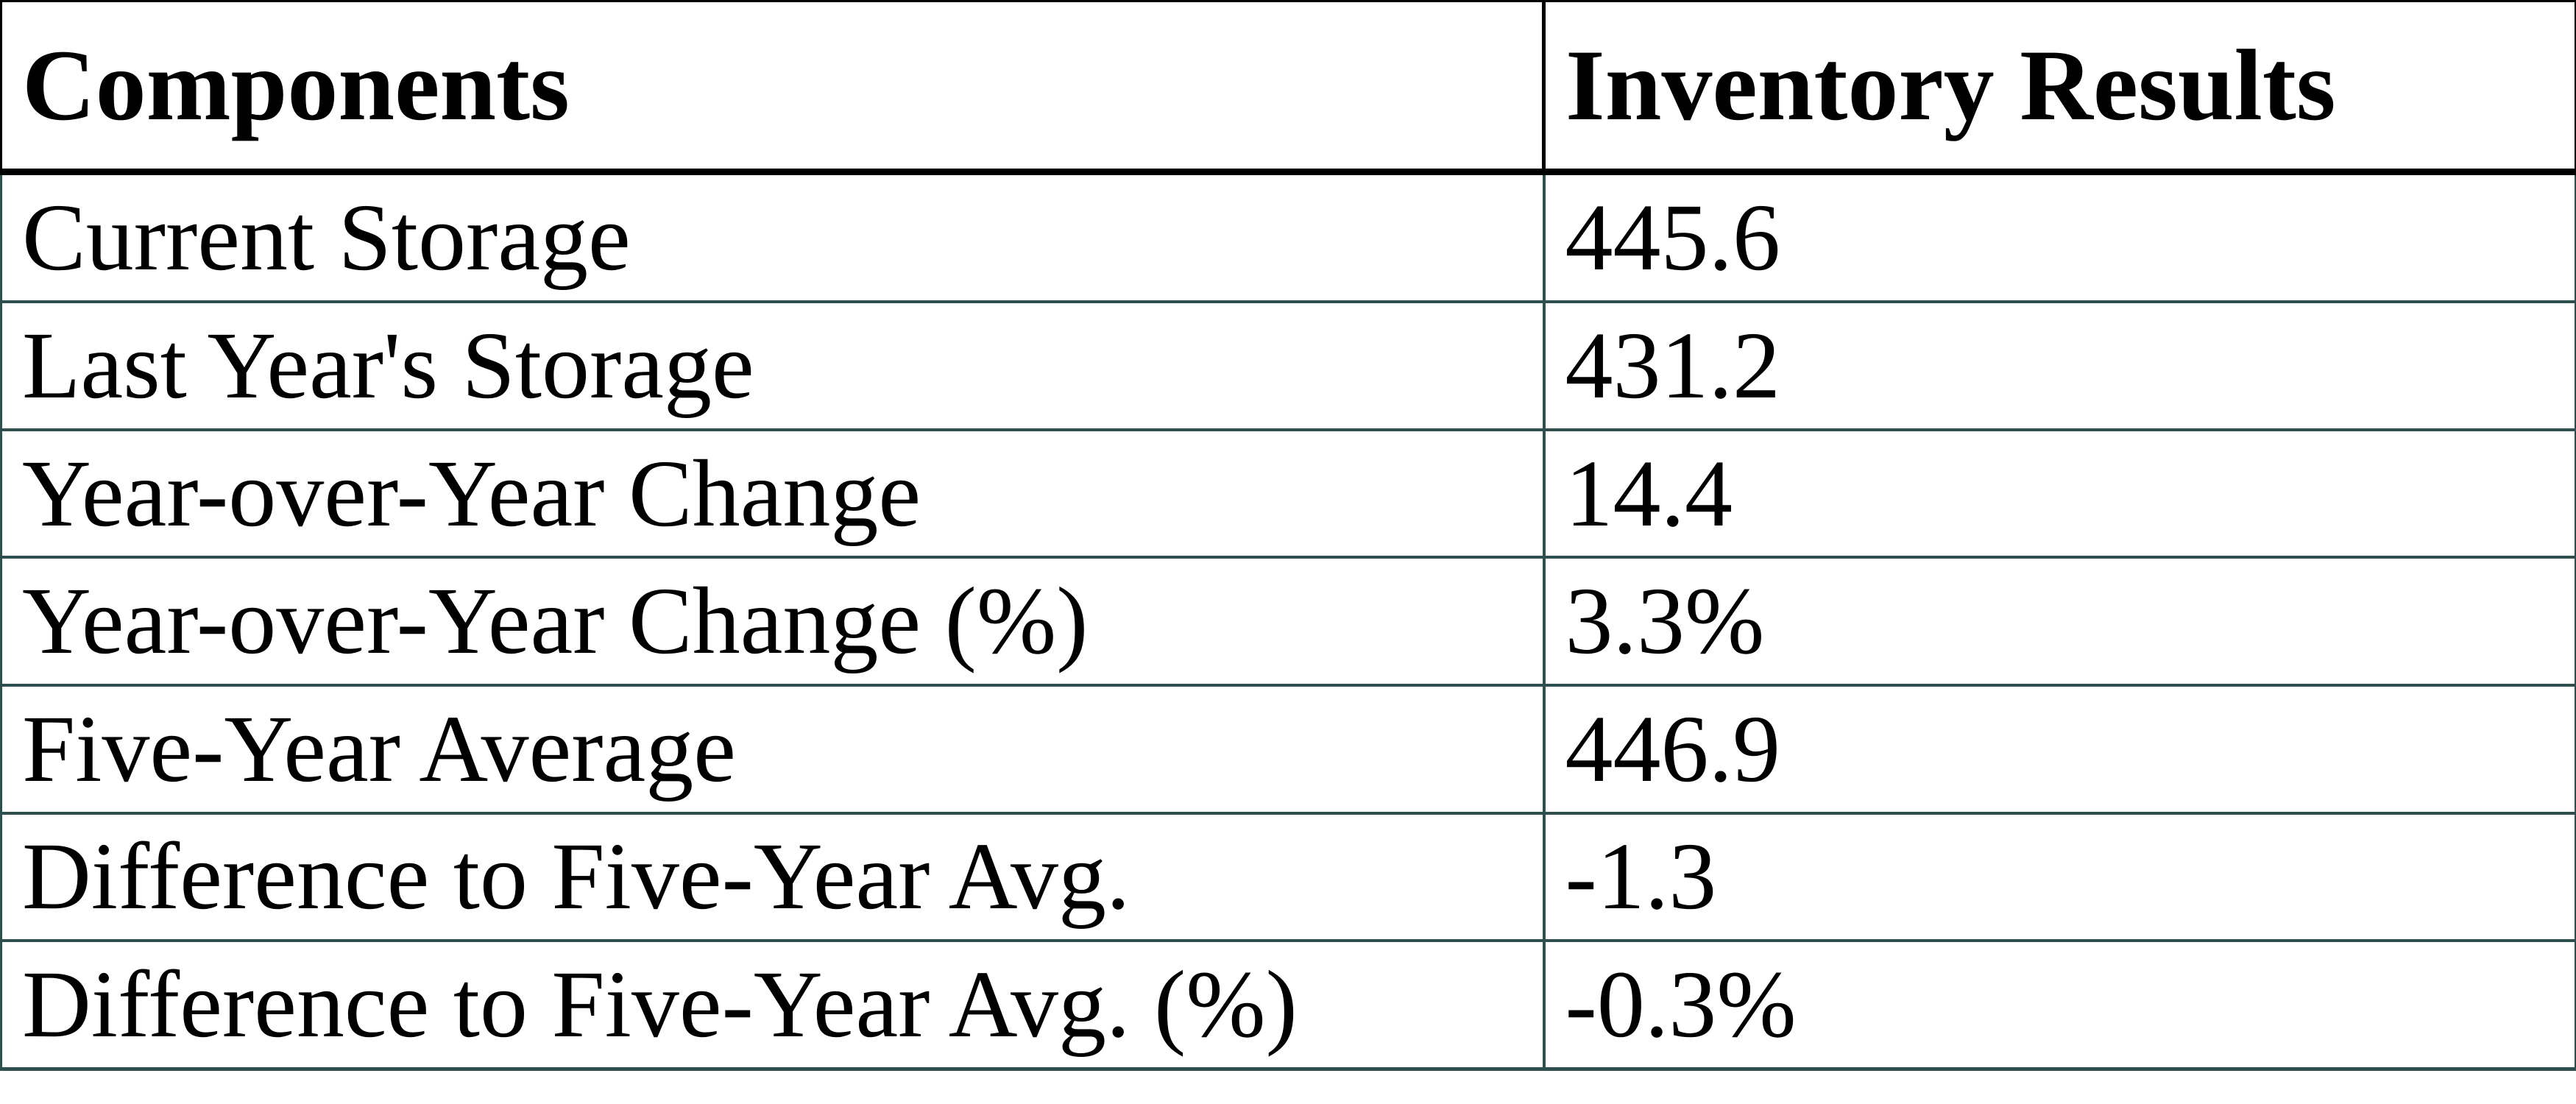 Image resolution: width=2576 pixels, height=1104 pixels. I want to click on inventory-result-cell: -0.3%, so click(2059, 1005).